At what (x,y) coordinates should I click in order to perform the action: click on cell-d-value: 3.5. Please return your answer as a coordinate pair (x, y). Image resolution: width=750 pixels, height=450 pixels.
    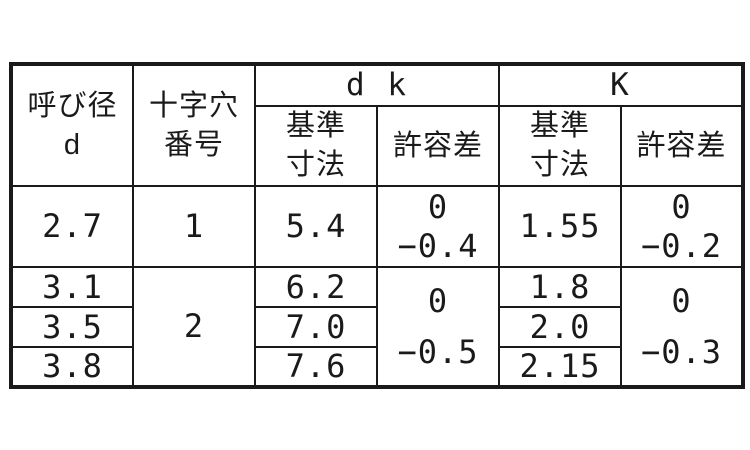
    Looking at the image, I should click on (72, 327).